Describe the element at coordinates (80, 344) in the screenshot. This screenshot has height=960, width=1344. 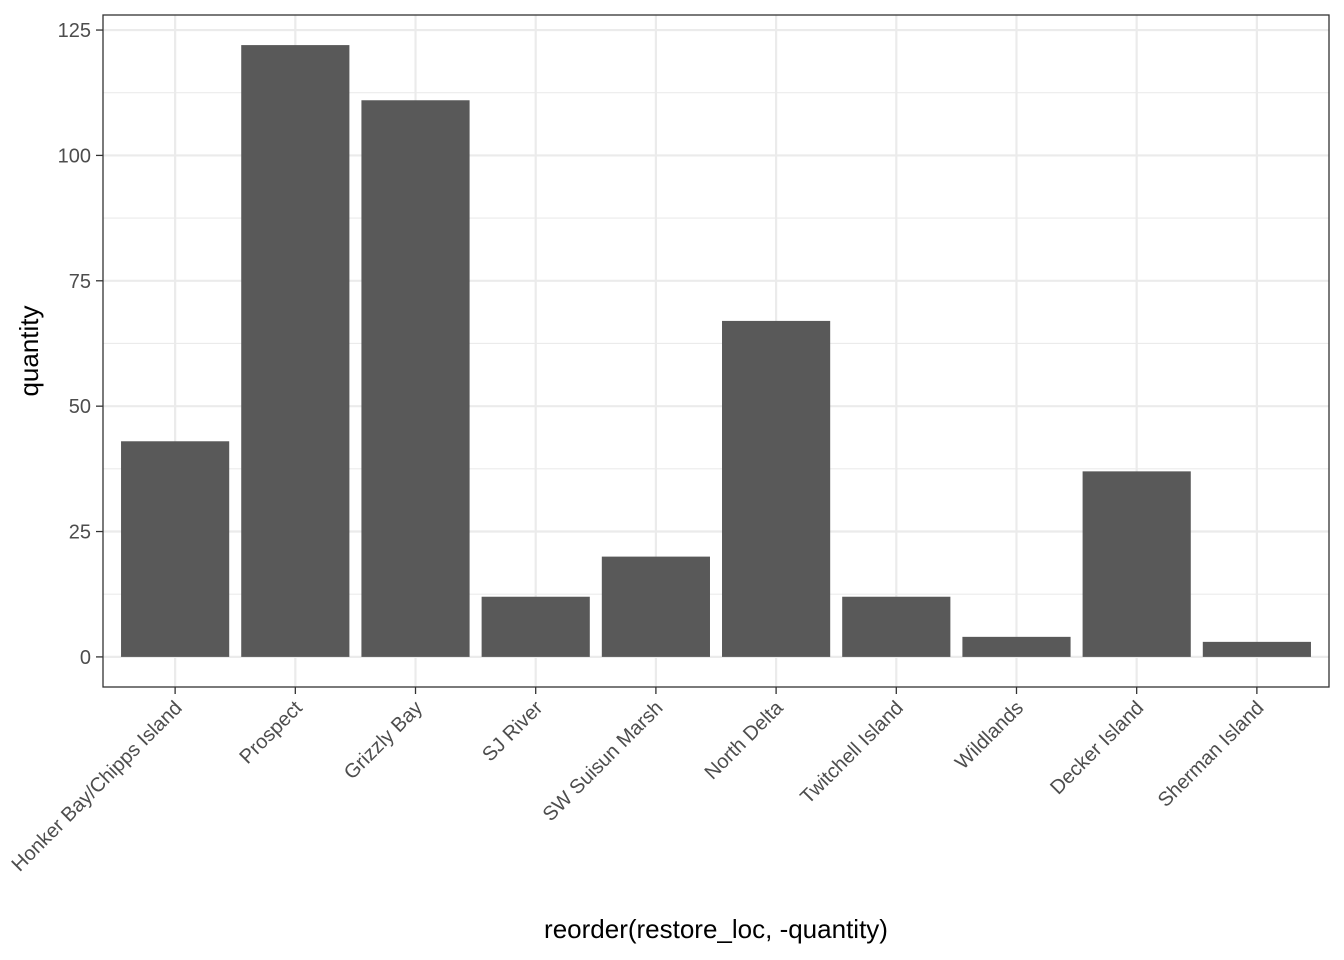
I see `y-axis: 0 25 50 75 100 125` at that location.